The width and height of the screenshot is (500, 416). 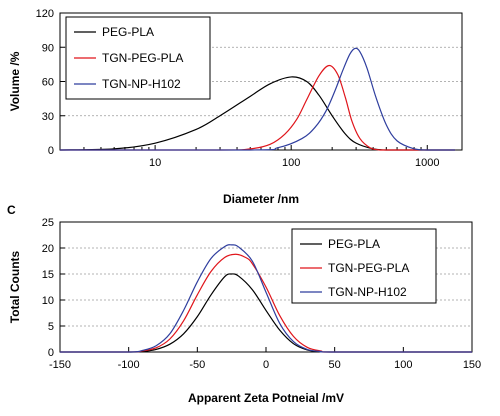 I want to click on x-tick-label: -150, so click(x=60, y=365).